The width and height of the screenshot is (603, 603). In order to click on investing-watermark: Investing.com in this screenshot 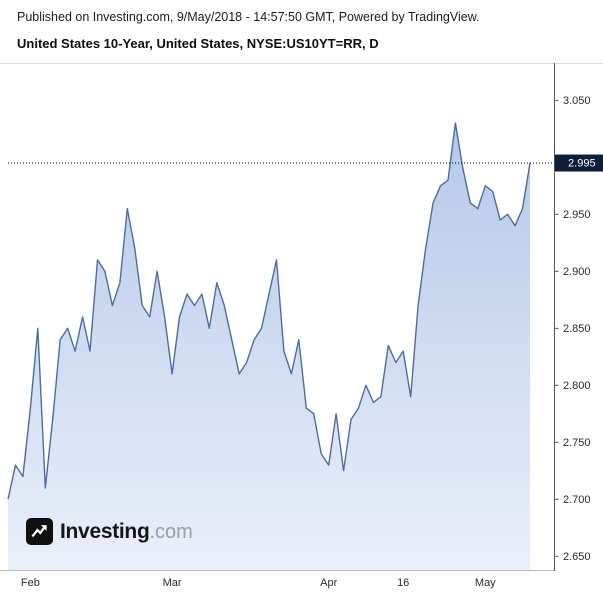, I will do `click(109, 531)`.